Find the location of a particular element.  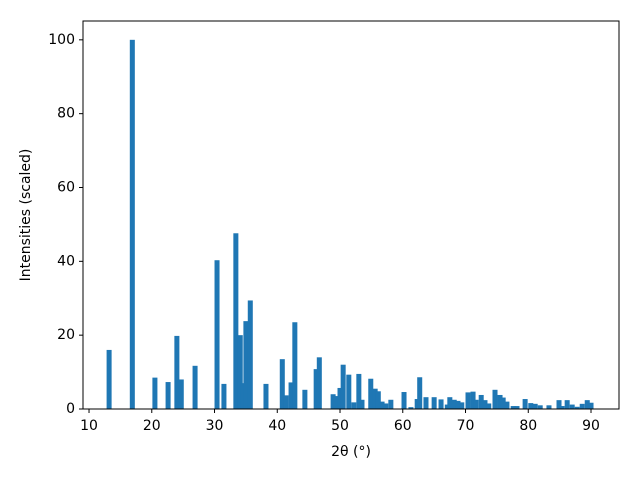

y-tick-label: 20 is located at coordinates (66, 335).